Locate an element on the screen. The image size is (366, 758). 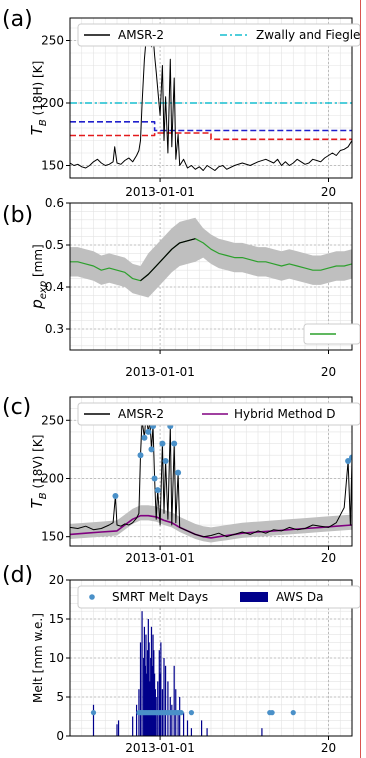
y-axis-label: pexp [mm] is located at coordinates (38, 277).